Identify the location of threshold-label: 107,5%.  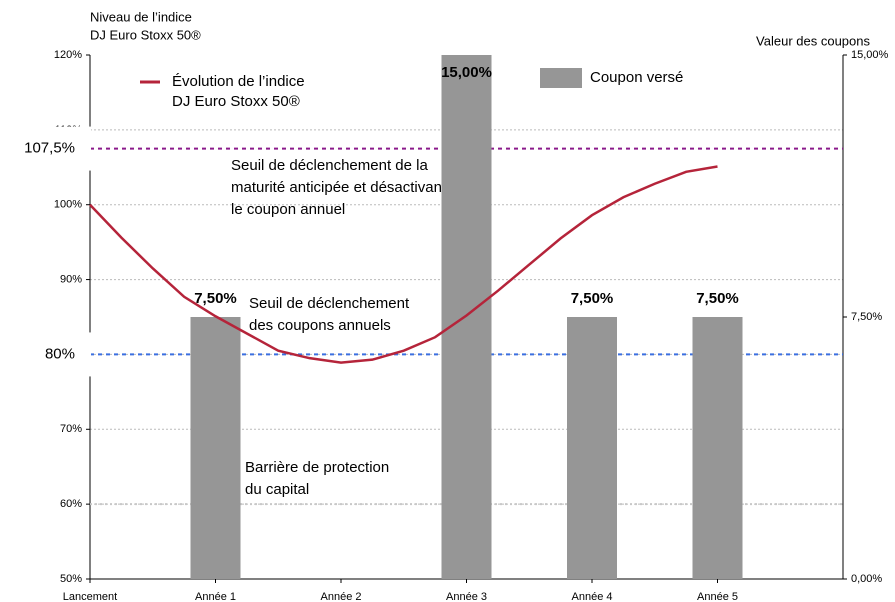
(49, 148).